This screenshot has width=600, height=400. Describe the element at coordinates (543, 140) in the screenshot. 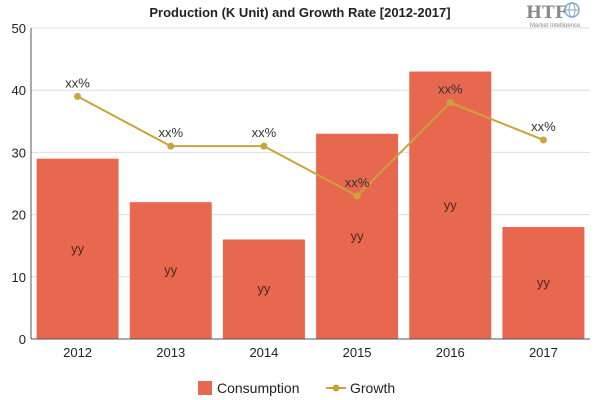

I see `growth-point-2017` at that location.